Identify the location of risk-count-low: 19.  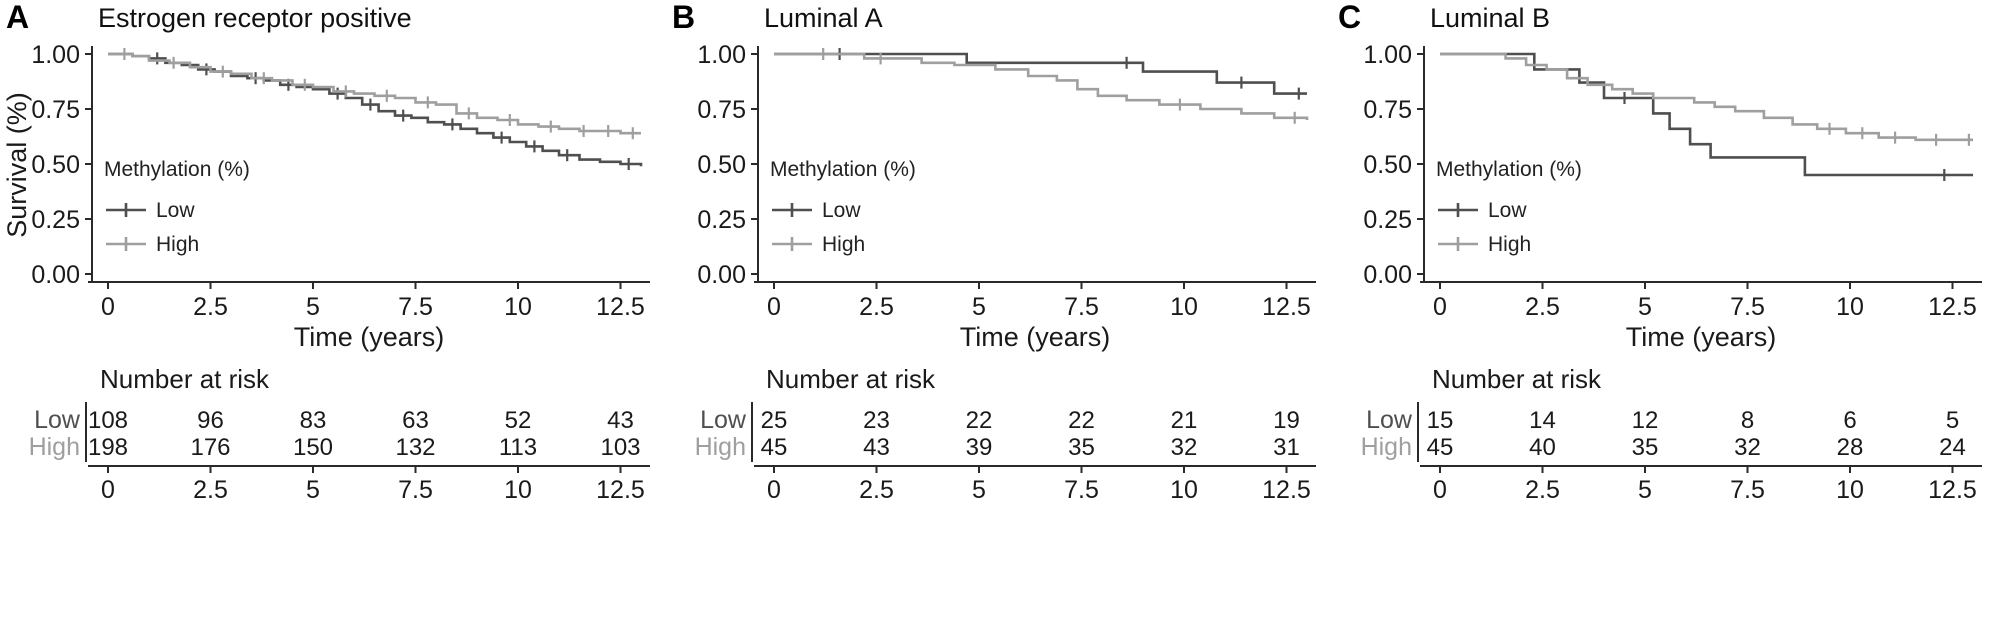
(1286, 420).